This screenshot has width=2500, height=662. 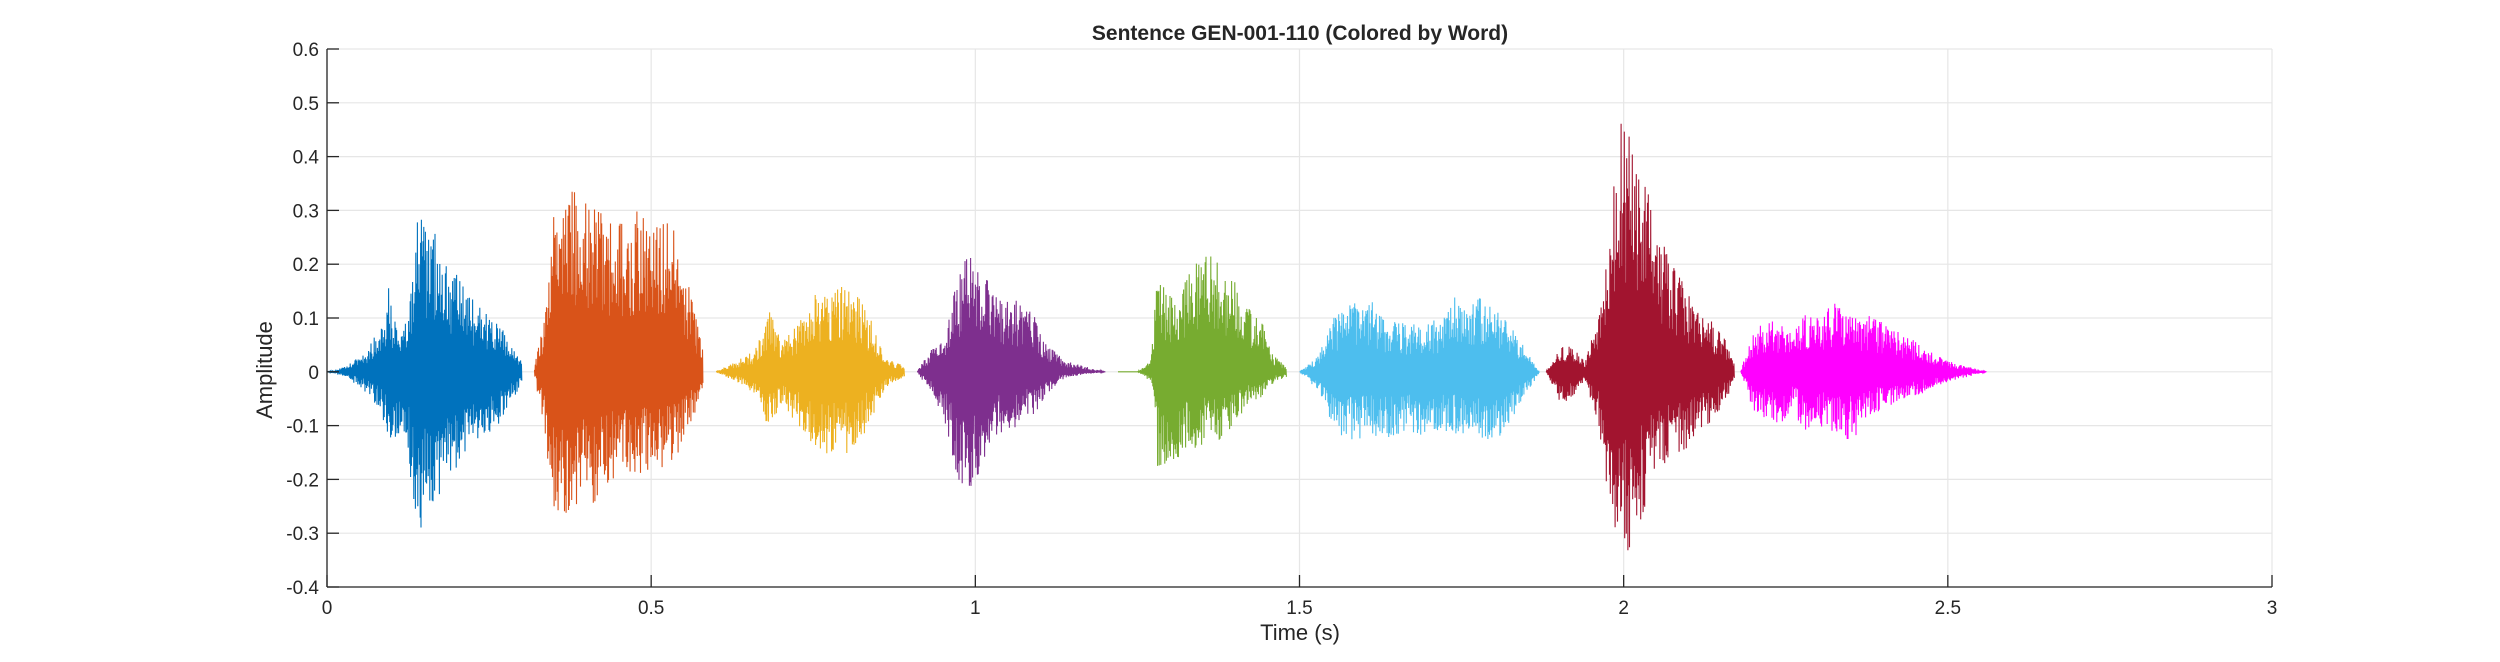 I want to click on x-tick-label: 1.5, so click(x=1299, y=608).